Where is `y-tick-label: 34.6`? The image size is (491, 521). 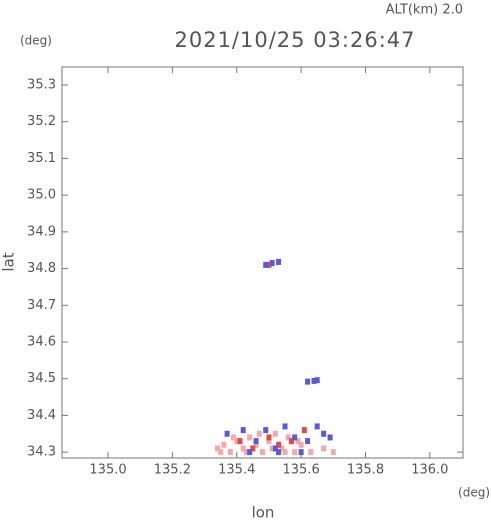 y-tick-label: 34.6 is located at coordinates (41, 341).